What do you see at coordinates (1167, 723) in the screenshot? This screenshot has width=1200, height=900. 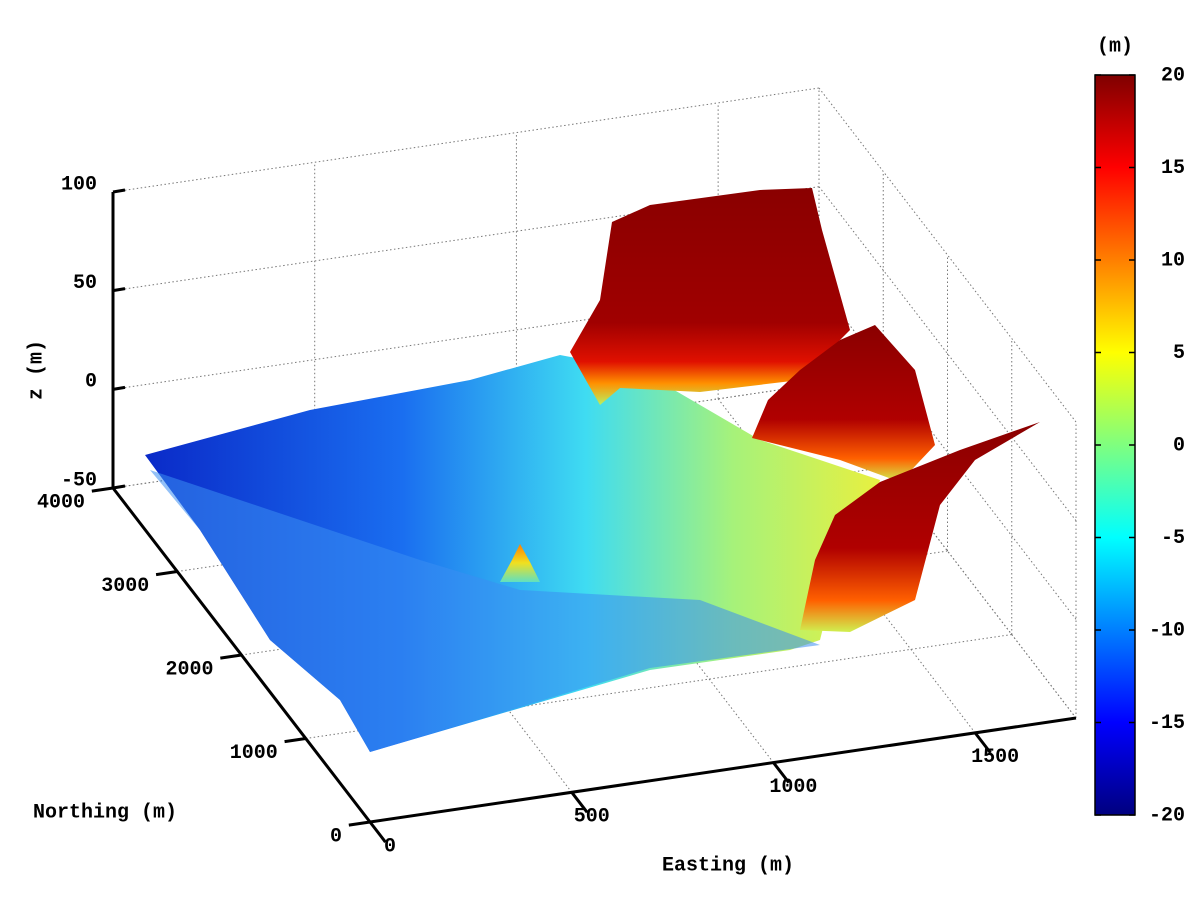 I see `colorbar-tick-label: -15` at bounding box center [1167, 723].